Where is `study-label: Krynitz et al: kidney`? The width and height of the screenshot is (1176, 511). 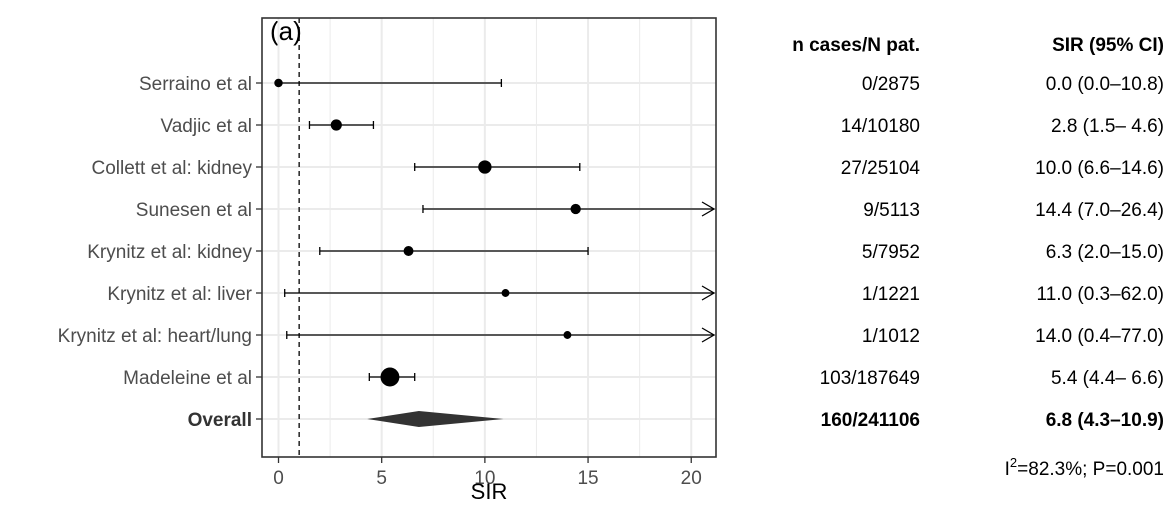
study-label: Krynitz et al: kidney is located at coordinates (169, 252).